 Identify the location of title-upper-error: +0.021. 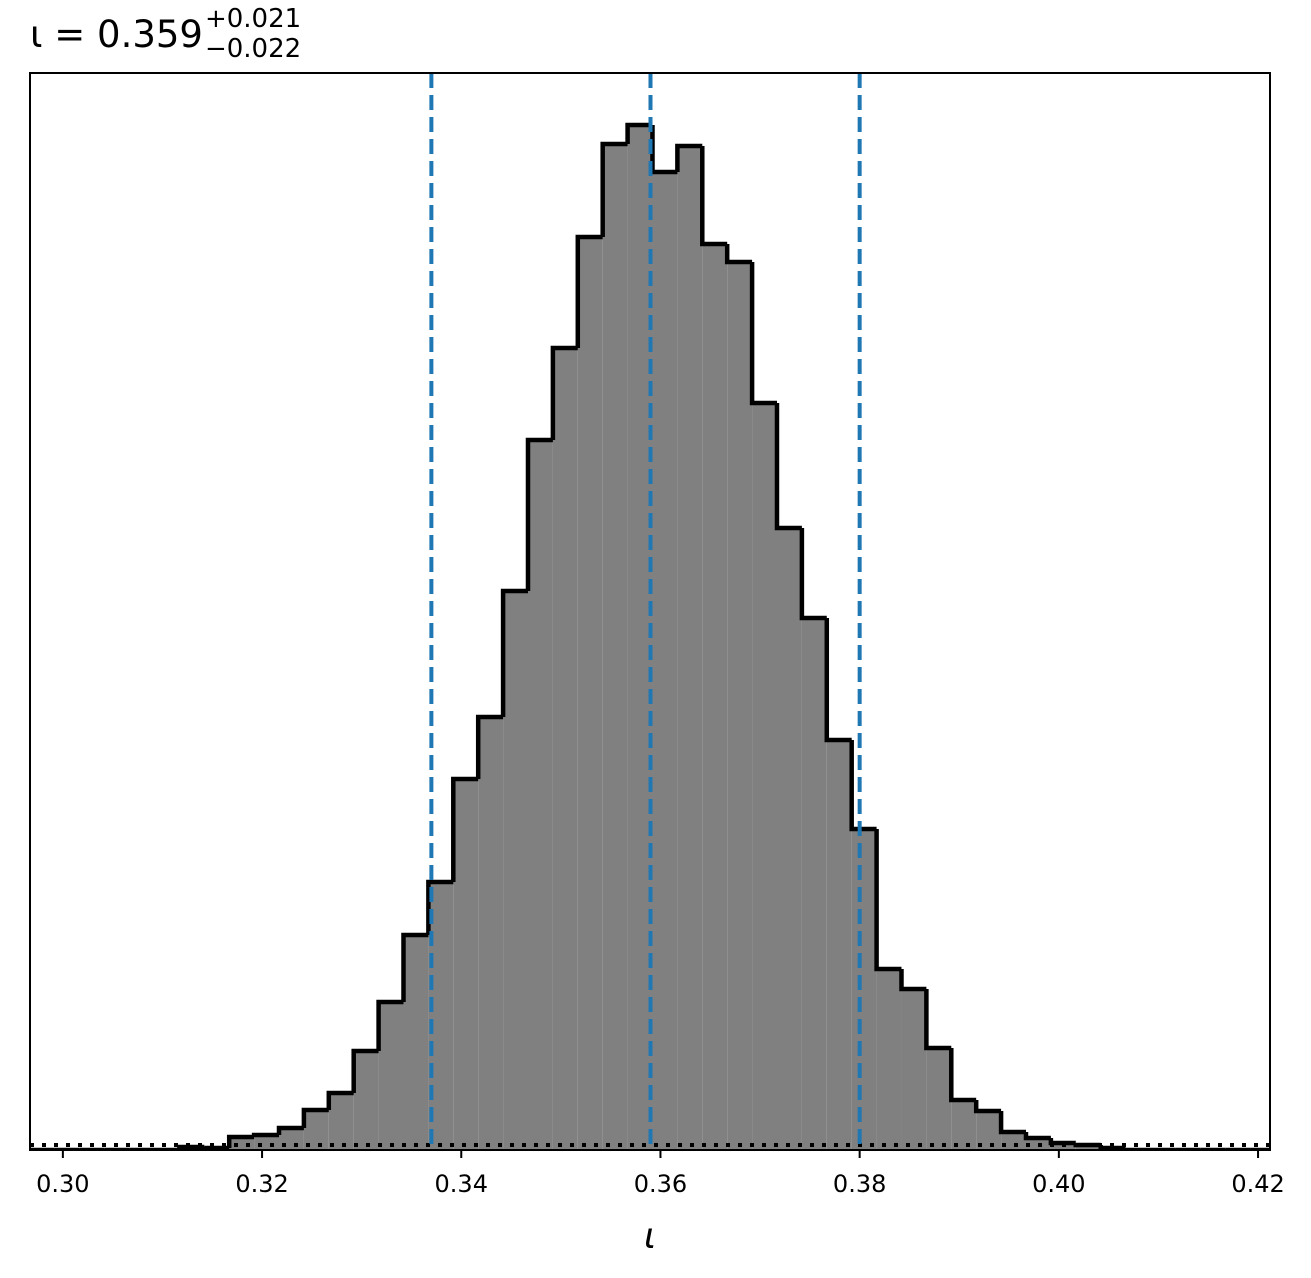
(253, 19).